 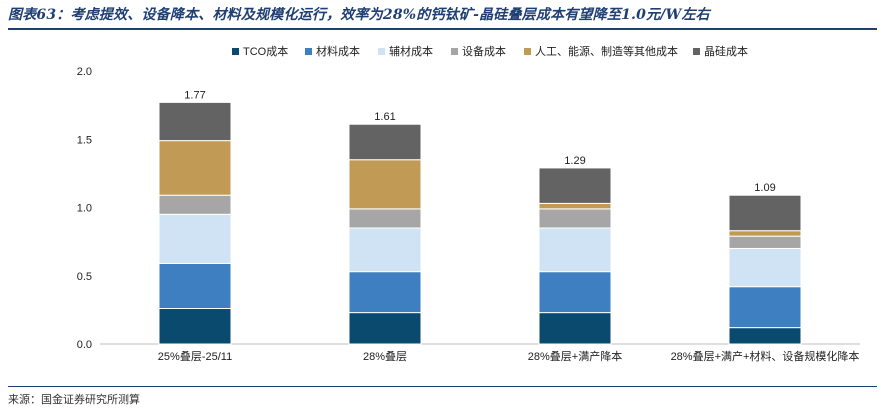 What do you see at coordinates (574, 161) in the screenshot?
I see `total-label-2: 1.29` at bounding box center [574, 161].